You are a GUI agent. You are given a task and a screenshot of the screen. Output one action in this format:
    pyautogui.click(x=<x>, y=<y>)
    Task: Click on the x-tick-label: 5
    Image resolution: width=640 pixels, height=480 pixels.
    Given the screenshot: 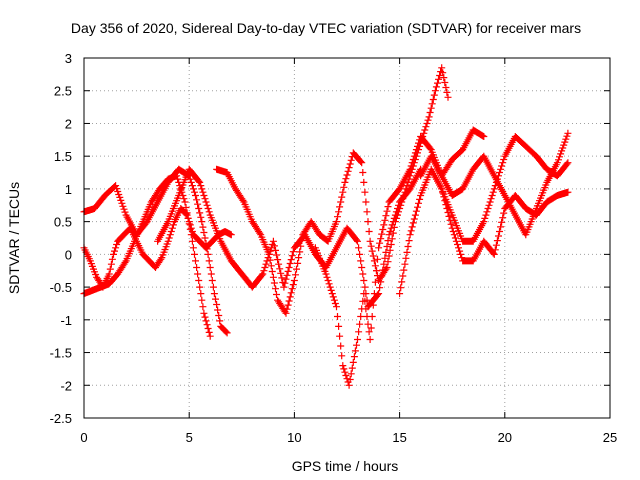 What is the action you would take?
    pyautogui.click(x=189, y=437)
    